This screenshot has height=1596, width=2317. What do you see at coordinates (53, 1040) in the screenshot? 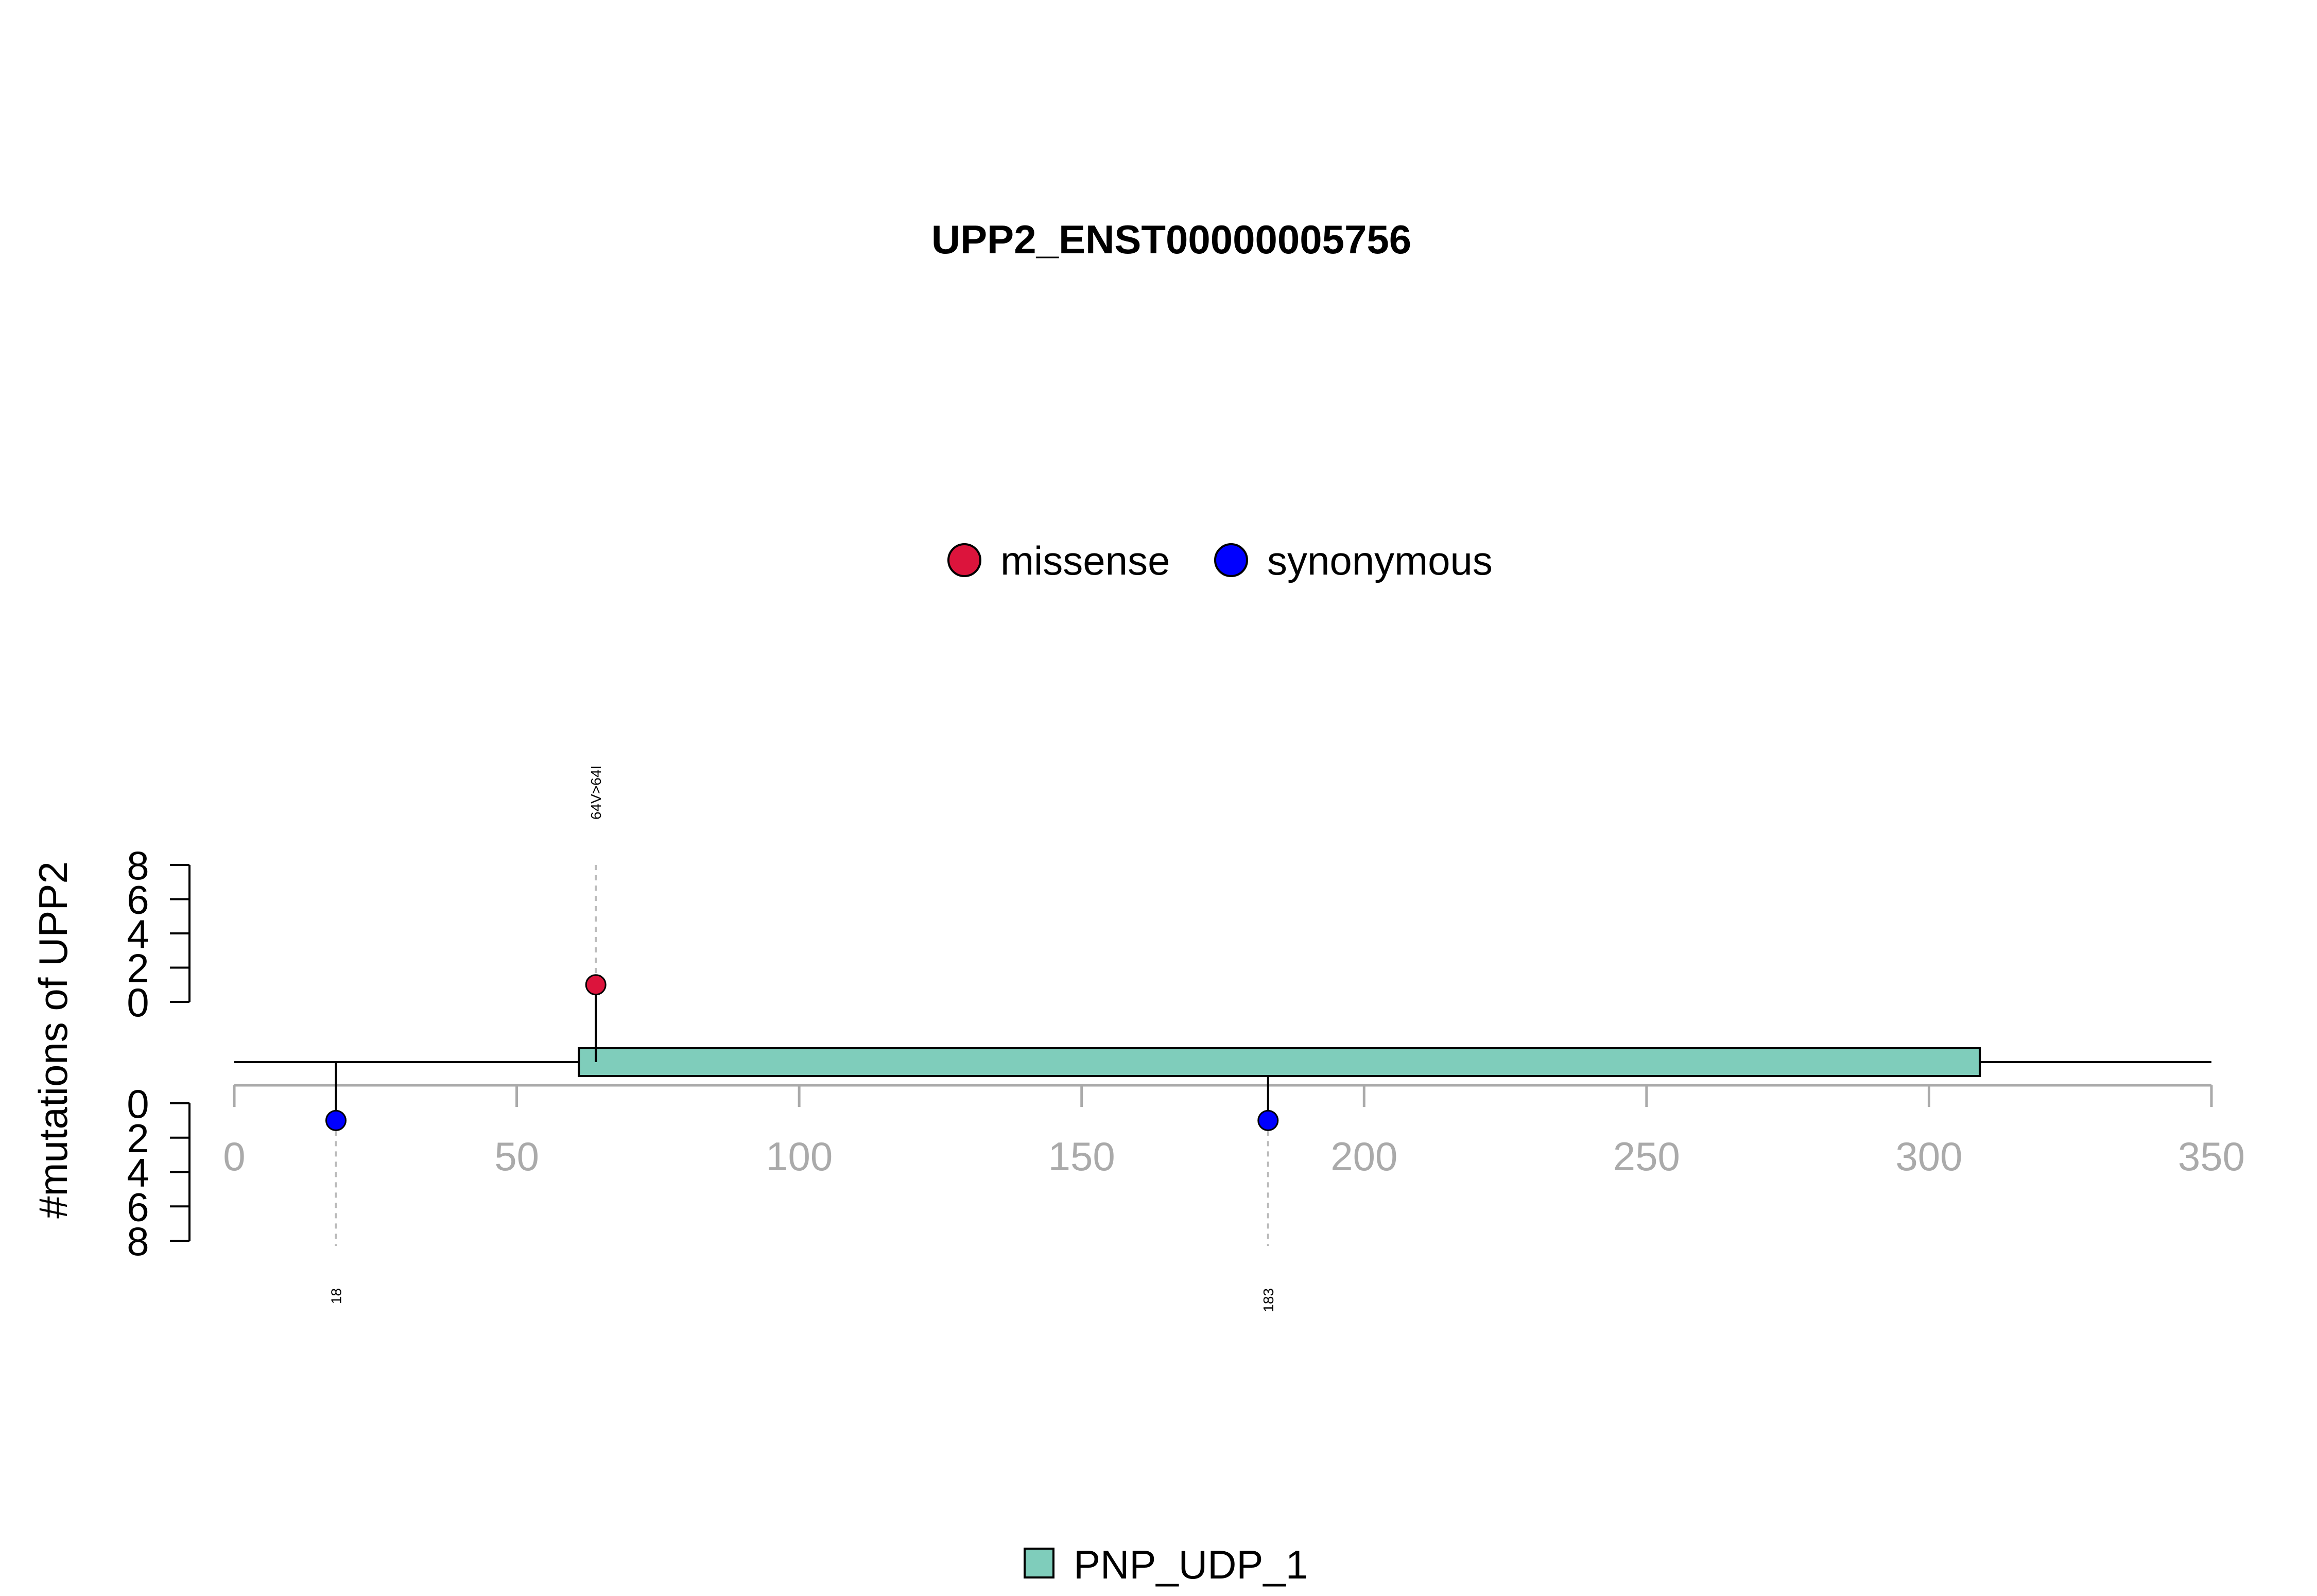
I see `y-axis-label: #mutations of UPP2` at bounding box center [53, 1040].